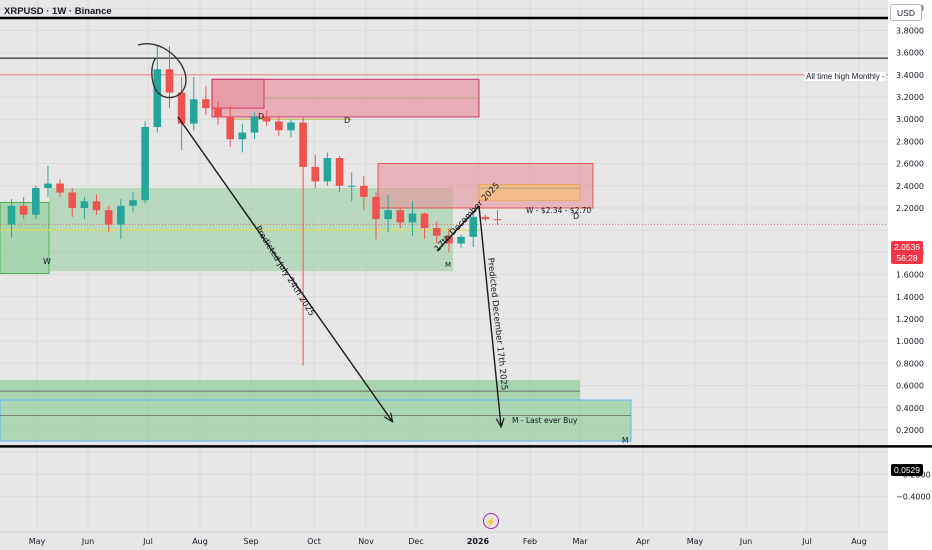 The image size is (932, 550). What do you see at coordinates (910, 341) in the screenshot?
I see `price-tick-label: 1.0000` at bounding box center [910, 341].